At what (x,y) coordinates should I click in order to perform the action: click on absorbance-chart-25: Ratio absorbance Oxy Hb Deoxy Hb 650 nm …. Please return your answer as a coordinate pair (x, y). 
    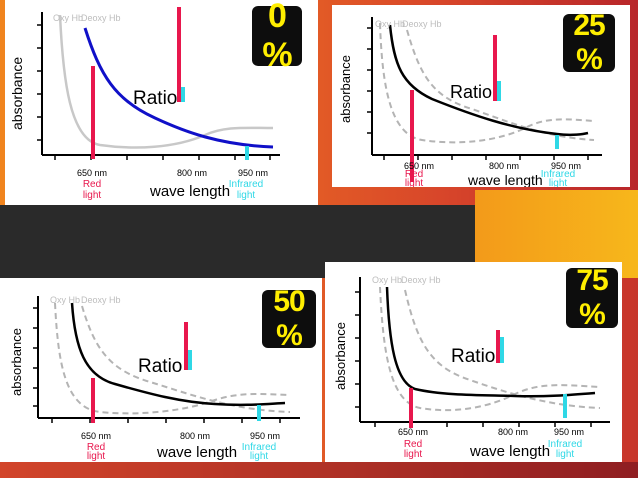
    Looking at the image, I should click on (470, 102).